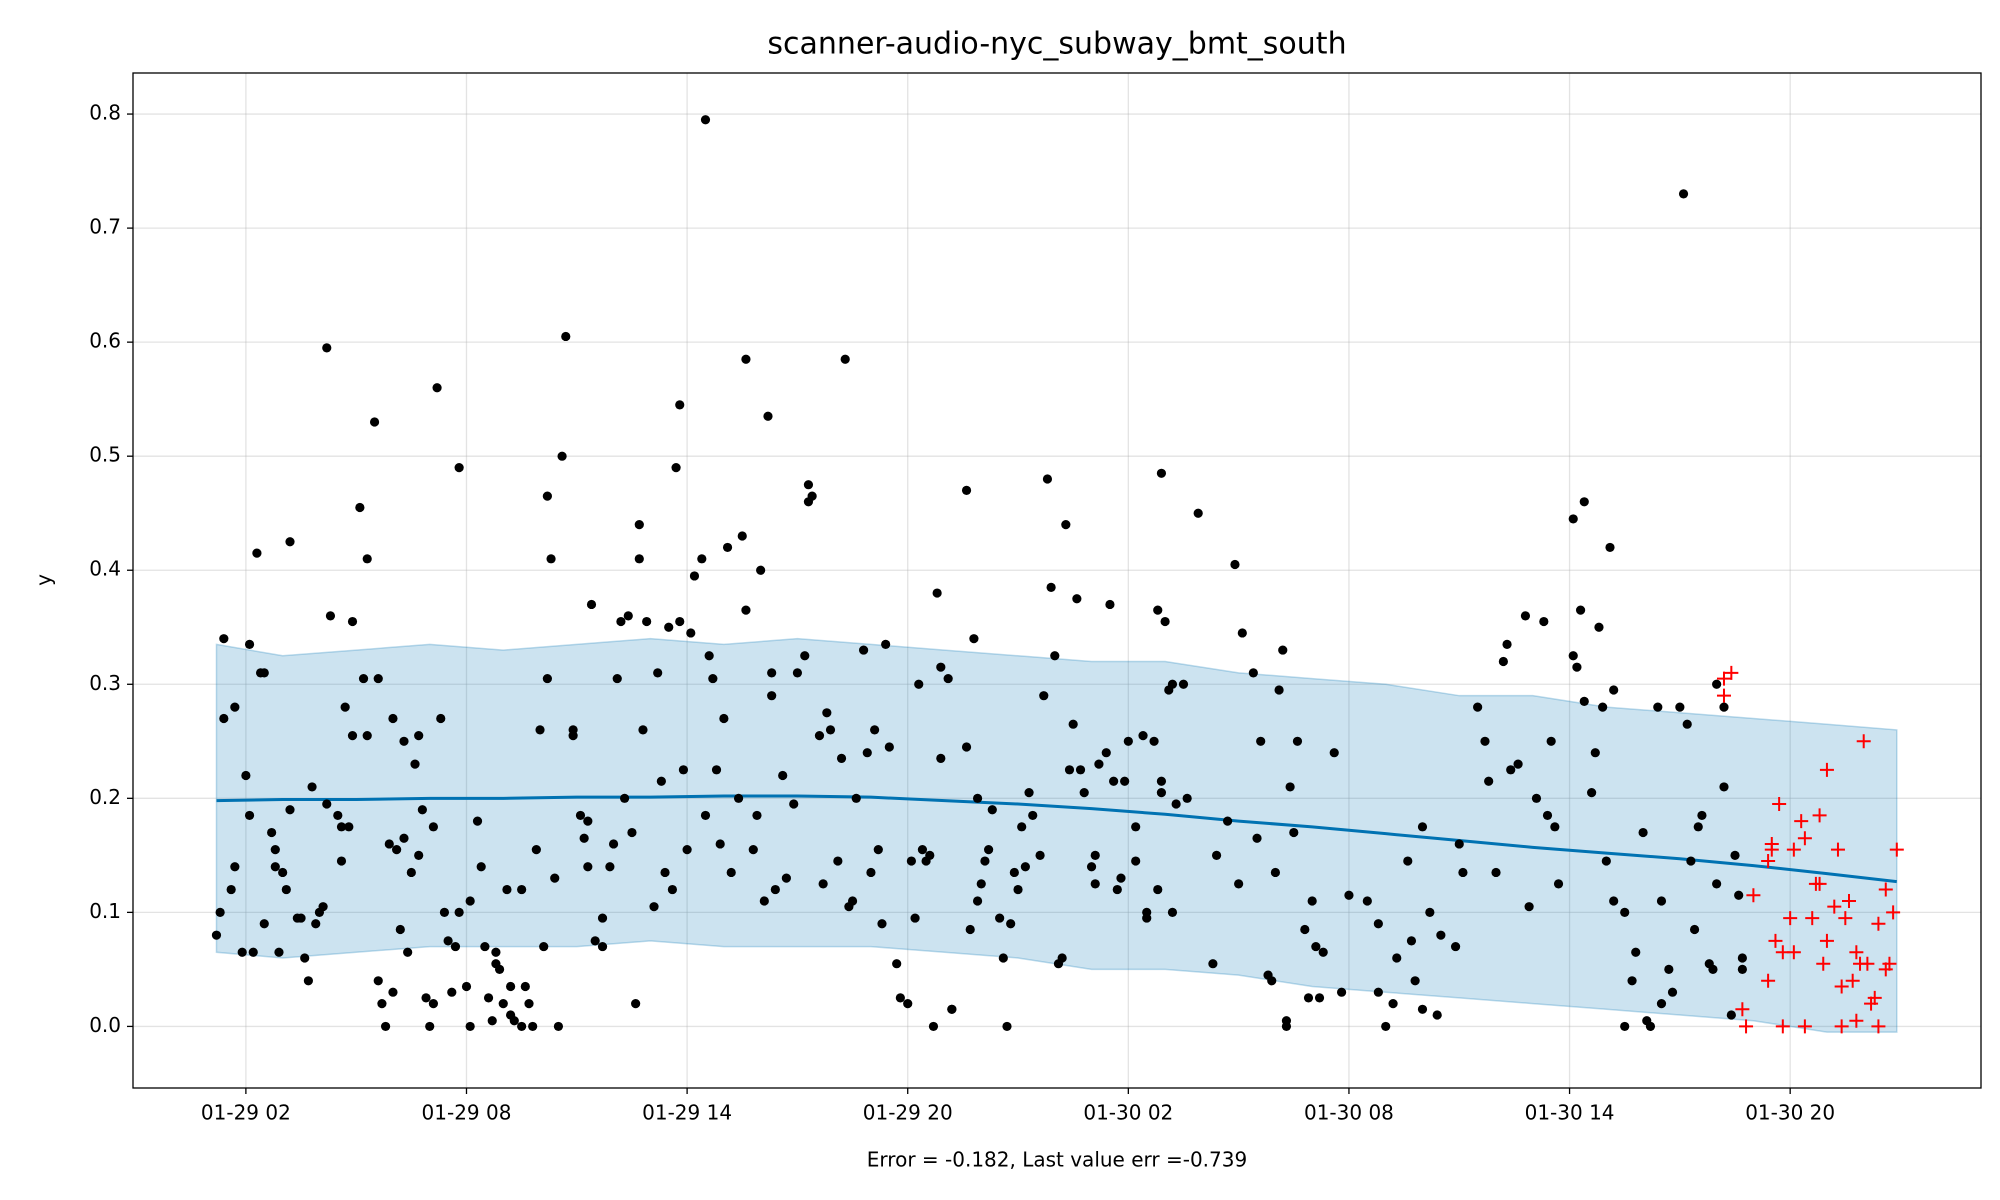 The height and width of the screenshot is (1200, 2000). What do you see at coordinates (908, 1113) in the screenshot?
I see `x-tick-label: 01-29 20` at bounding box center [908, 1113].